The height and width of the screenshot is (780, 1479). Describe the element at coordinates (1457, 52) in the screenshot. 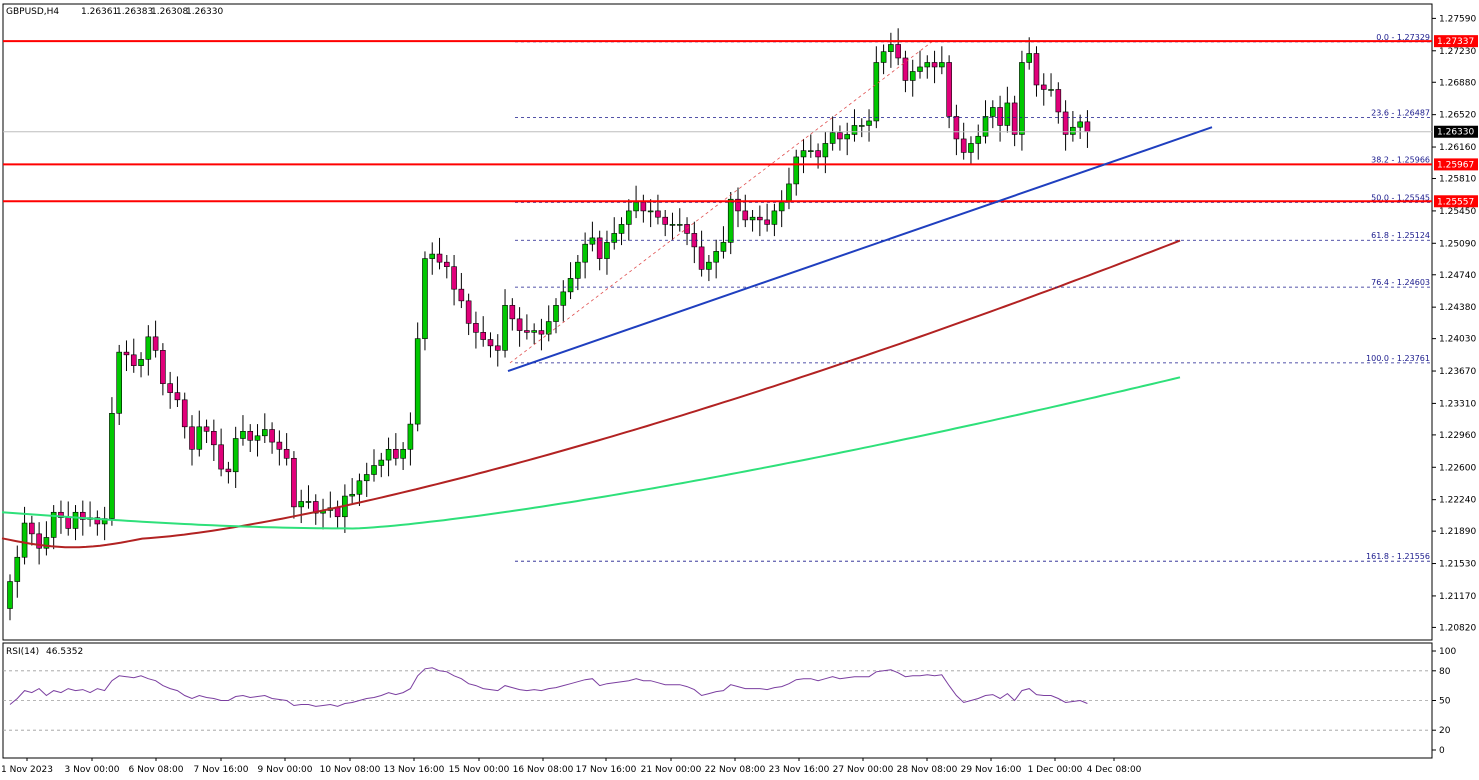

I see `price-tick-label: 1.27230` at that location.